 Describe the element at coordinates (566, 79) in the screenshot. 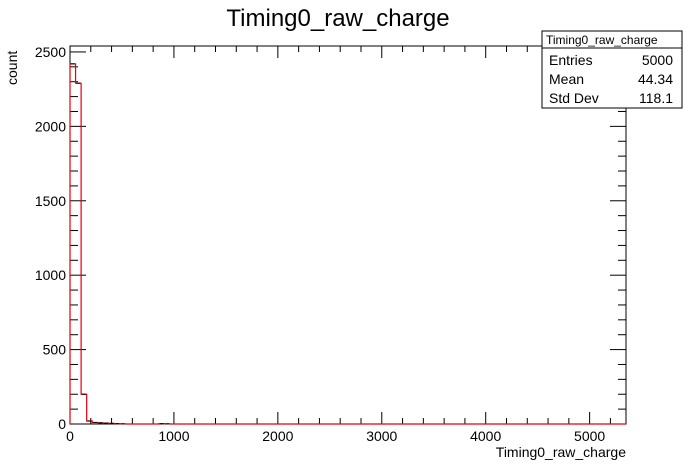

I see `stats-mean-label: Mean` at that location.